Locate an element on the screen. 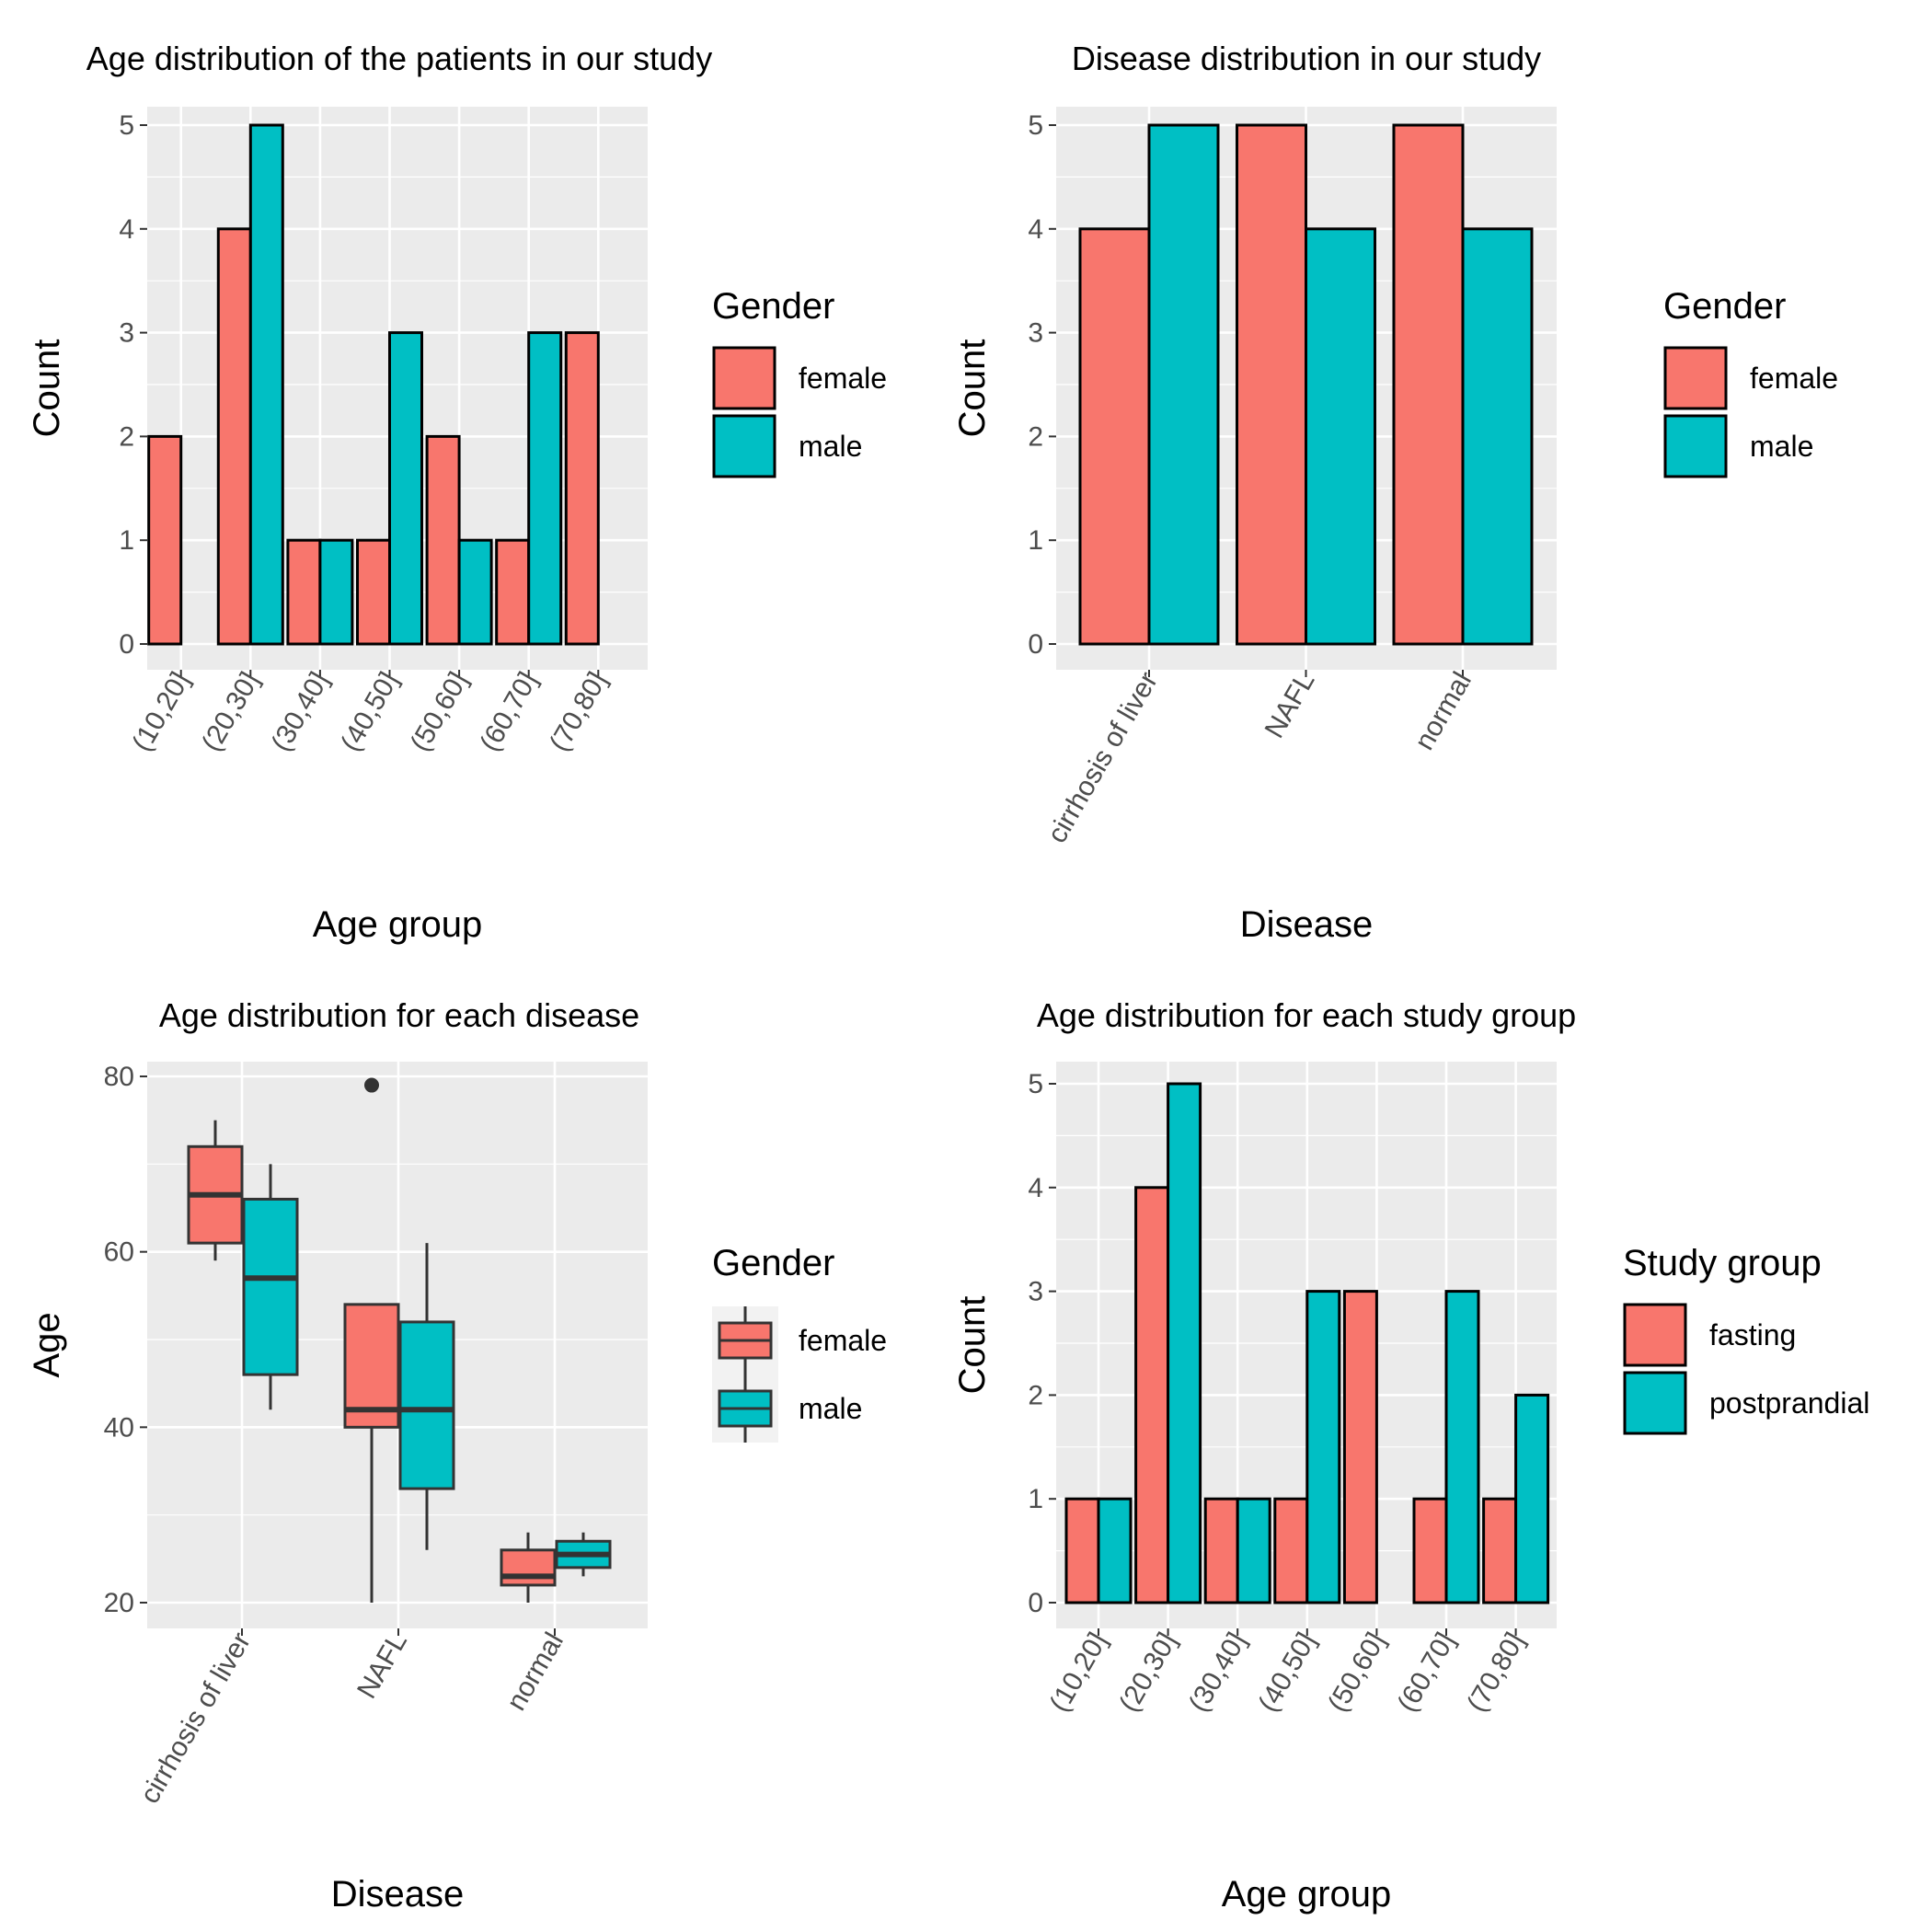 This screenshot has height=1932, width=1932. x-tick-label: (50,60] is located at coordinates (439, 711).